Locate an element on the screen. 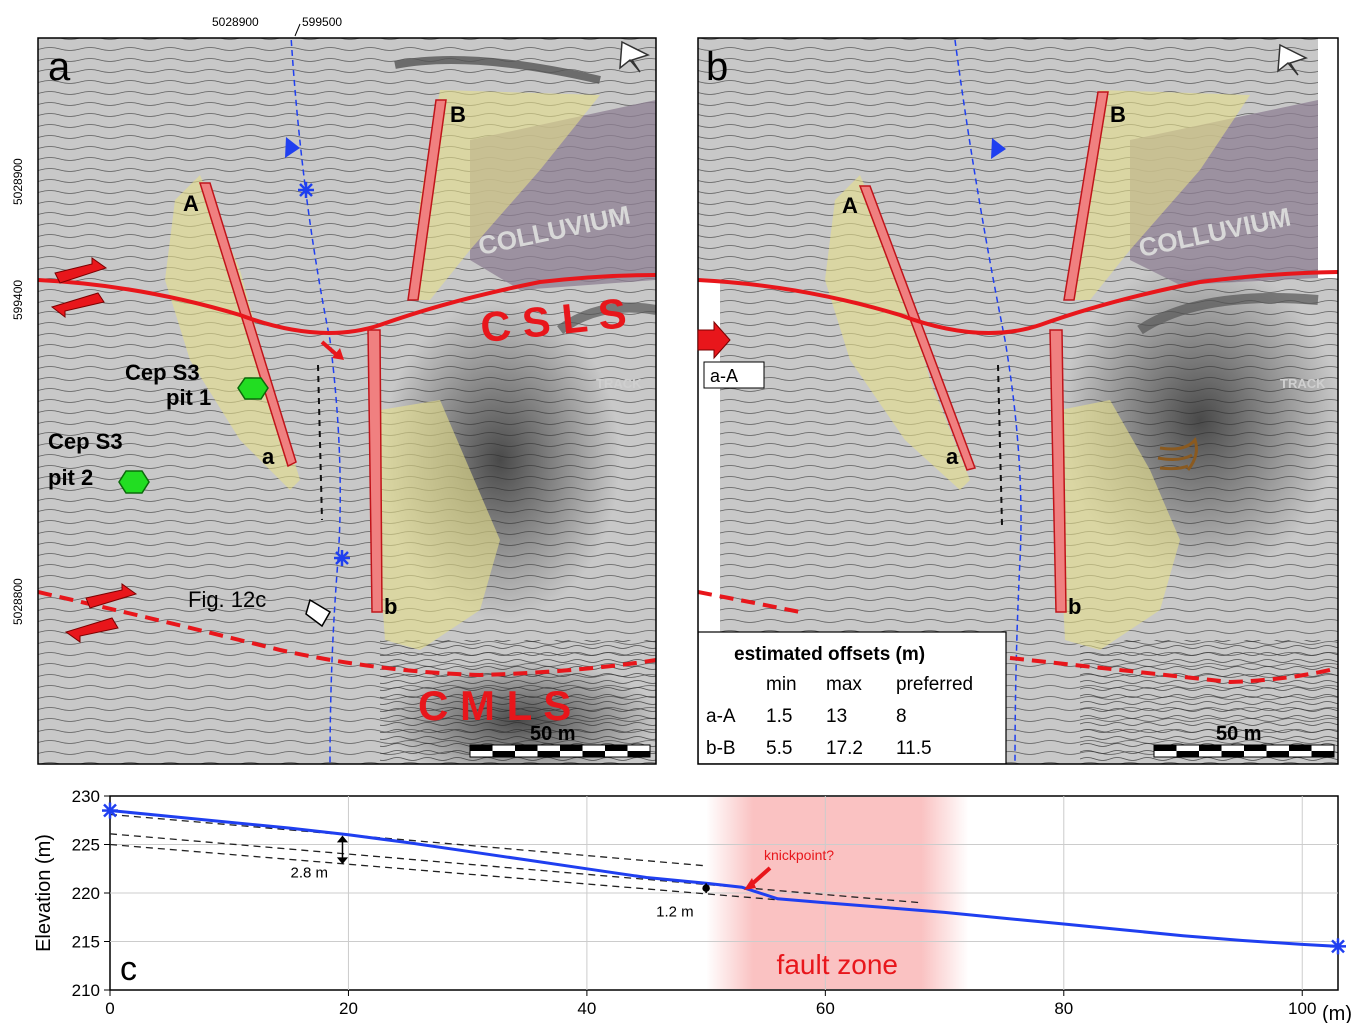 This screenshot has width=1364, height=1023. label-A-b: A is located at coordinates (850, 205).